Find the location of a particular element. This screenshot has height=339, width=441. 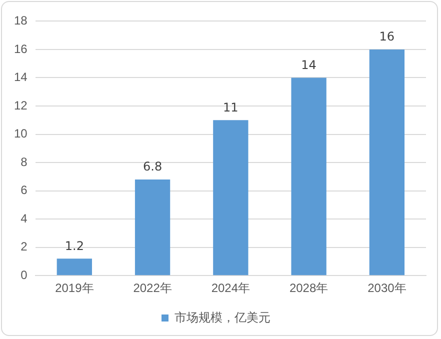

y-tick-label: 12 is located at coordinates (21, 105).